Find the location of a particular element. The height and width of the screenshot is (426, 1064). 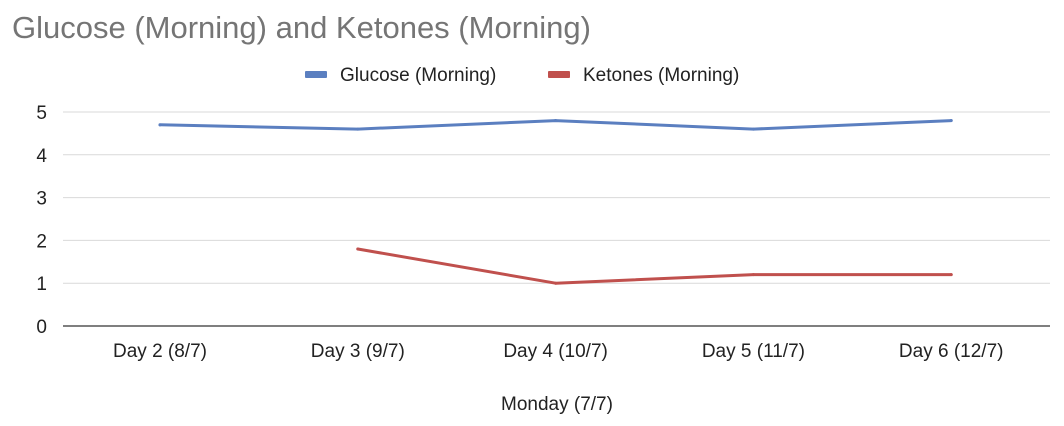

y-tick-label: 4 is located at coordinates (41, 156).